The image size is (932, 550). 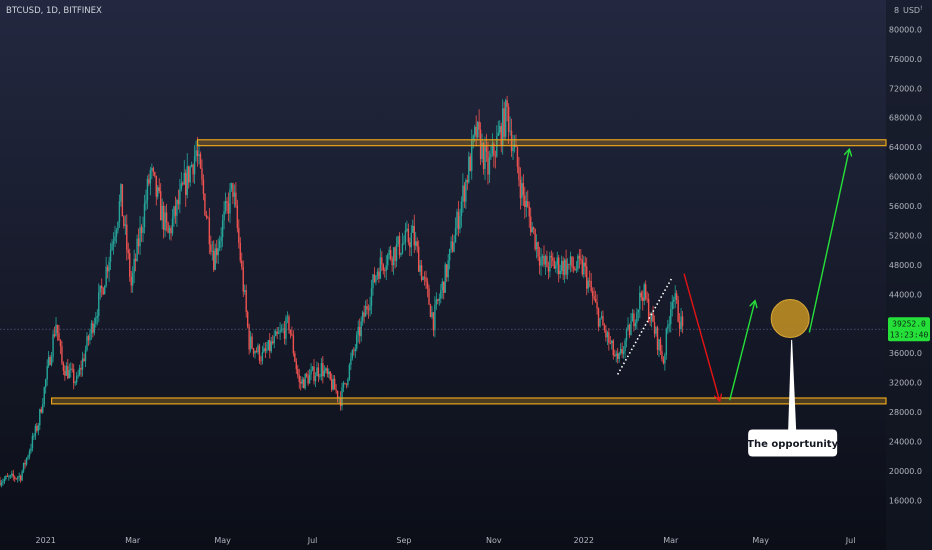 What do you see at coordinates (701, 337) in the screenshot?
I see `arrow-down` at bounding box center [701, 337].